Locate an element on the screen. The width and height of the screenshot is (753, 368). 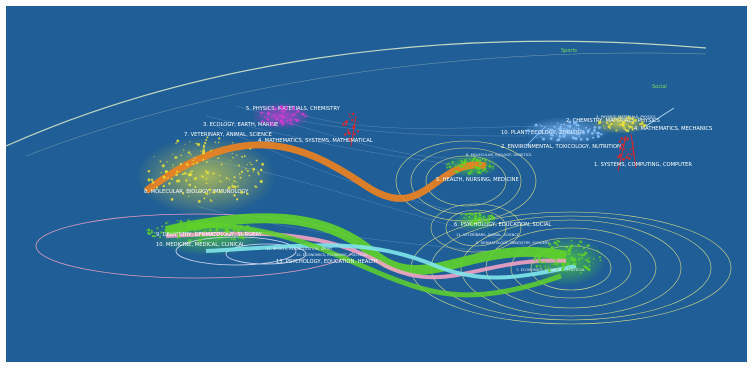
label-veterinary-animal: 11. VETERINARY, ANIMAL, SCIENCE is located at coordinates (488, 235).